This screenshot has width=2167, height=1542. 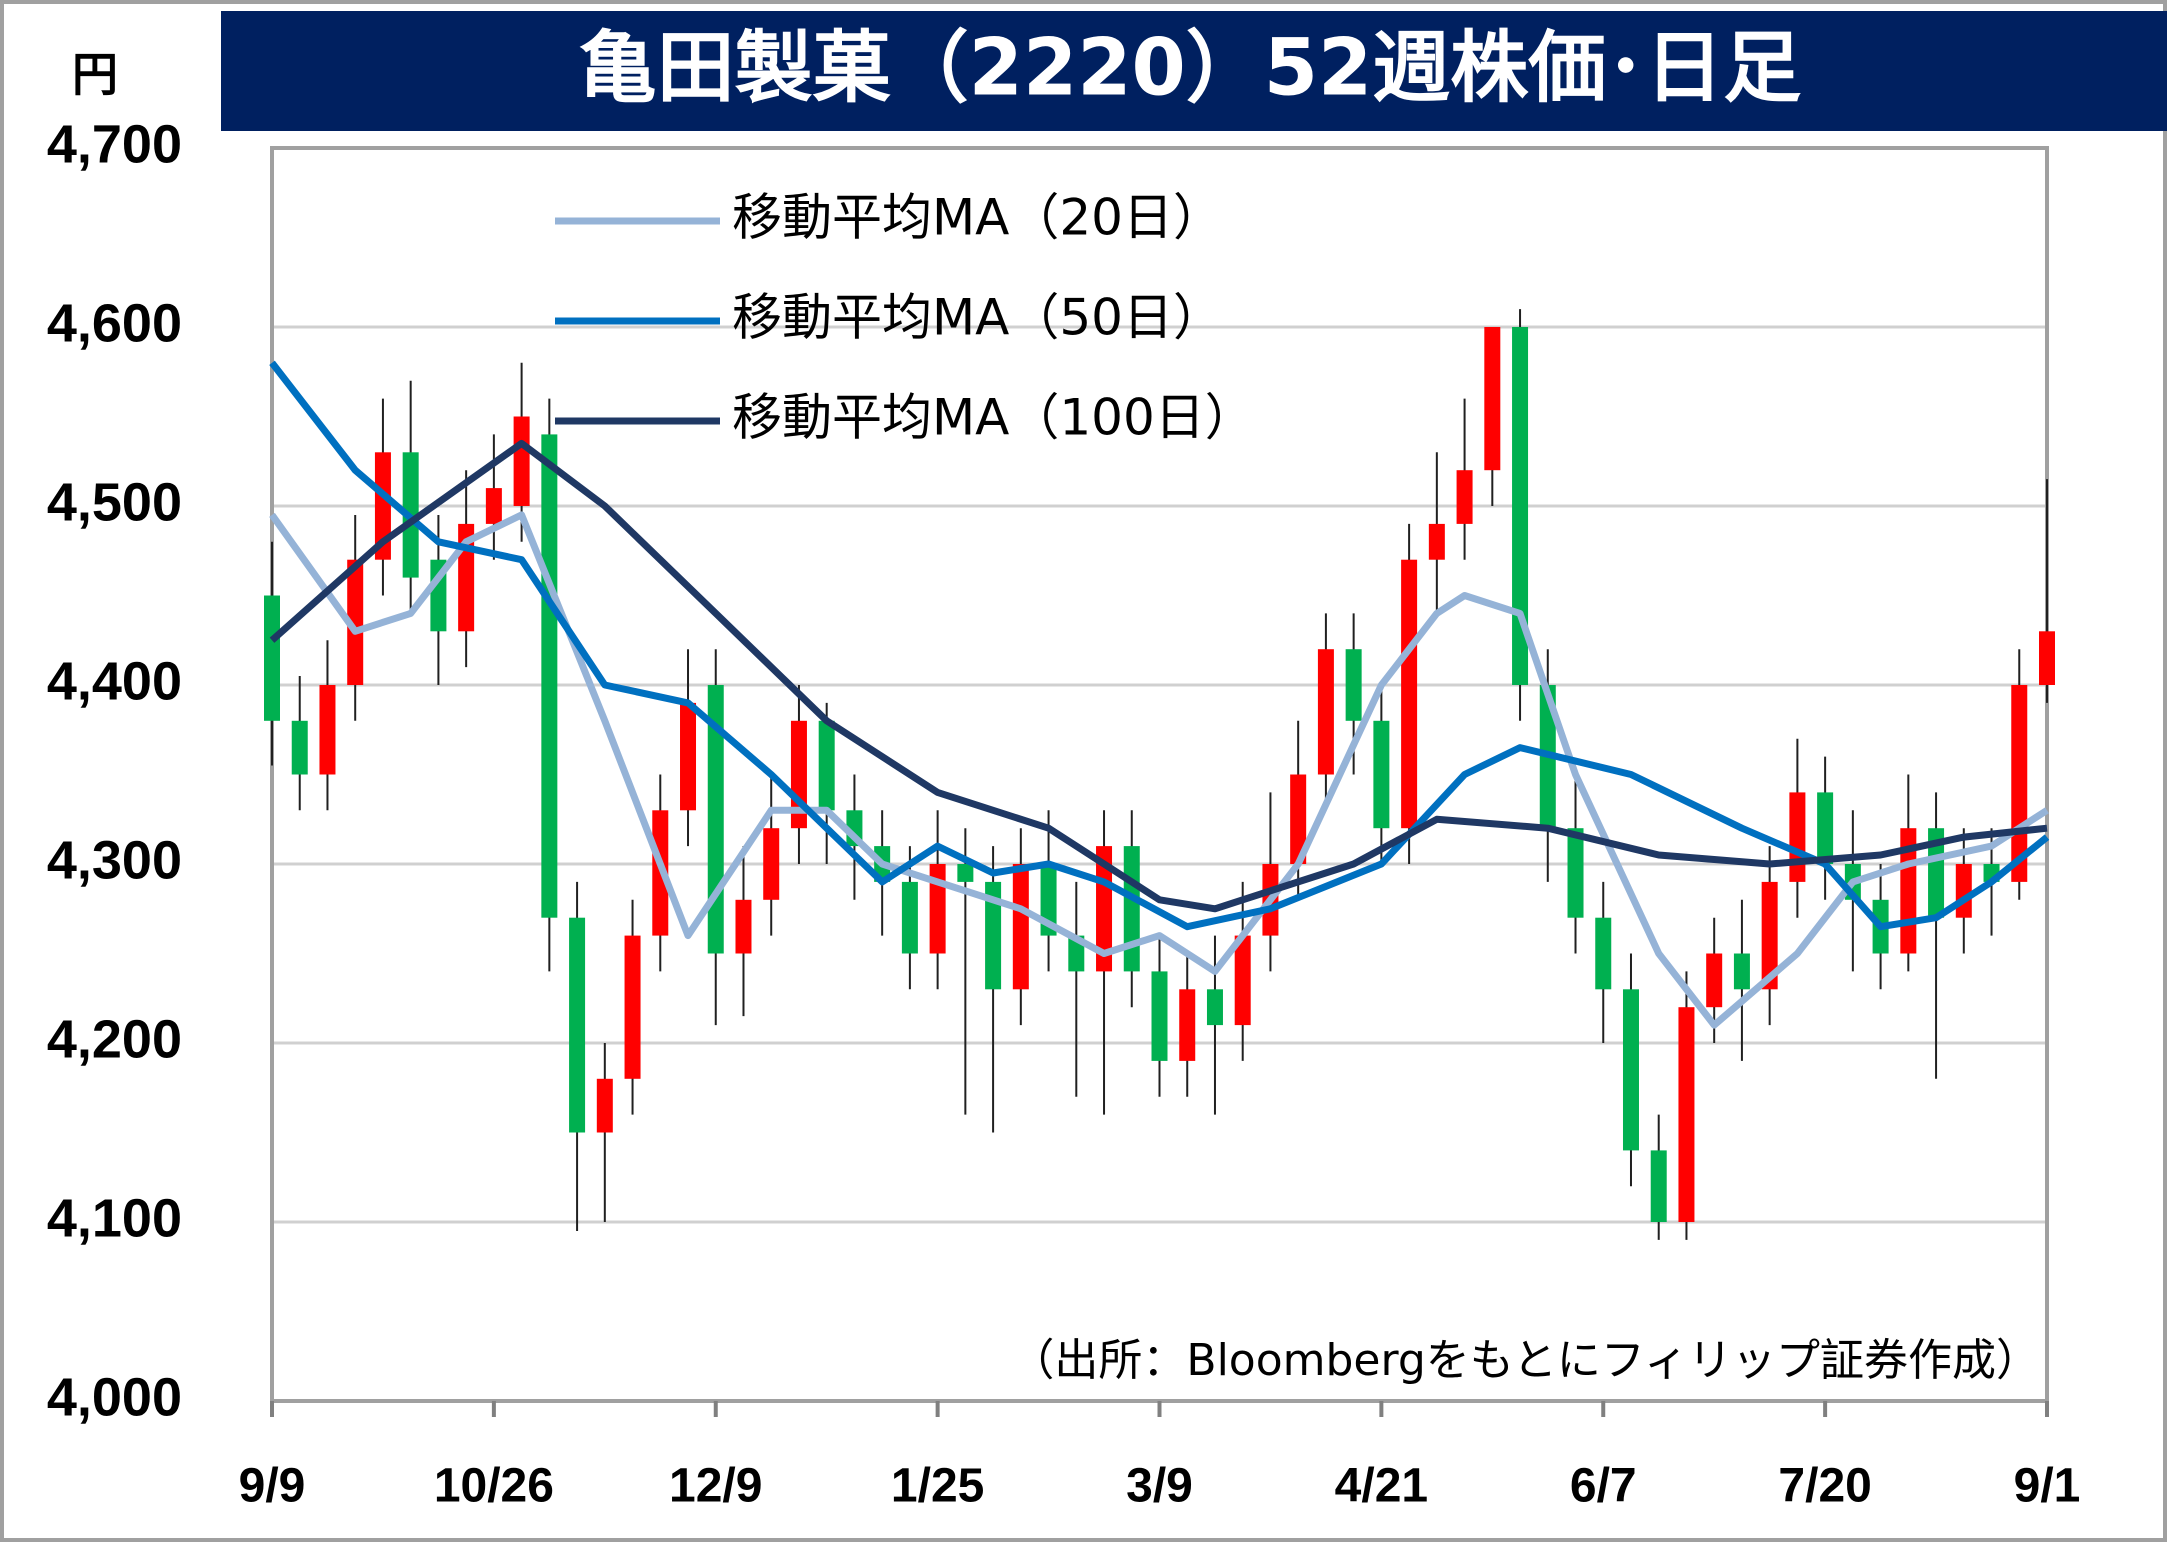 What do you see at coordinates (1381, 1486) in the screenshot?
I see `x-tick-label: 4/21` at bounding box center [1381, 1486].